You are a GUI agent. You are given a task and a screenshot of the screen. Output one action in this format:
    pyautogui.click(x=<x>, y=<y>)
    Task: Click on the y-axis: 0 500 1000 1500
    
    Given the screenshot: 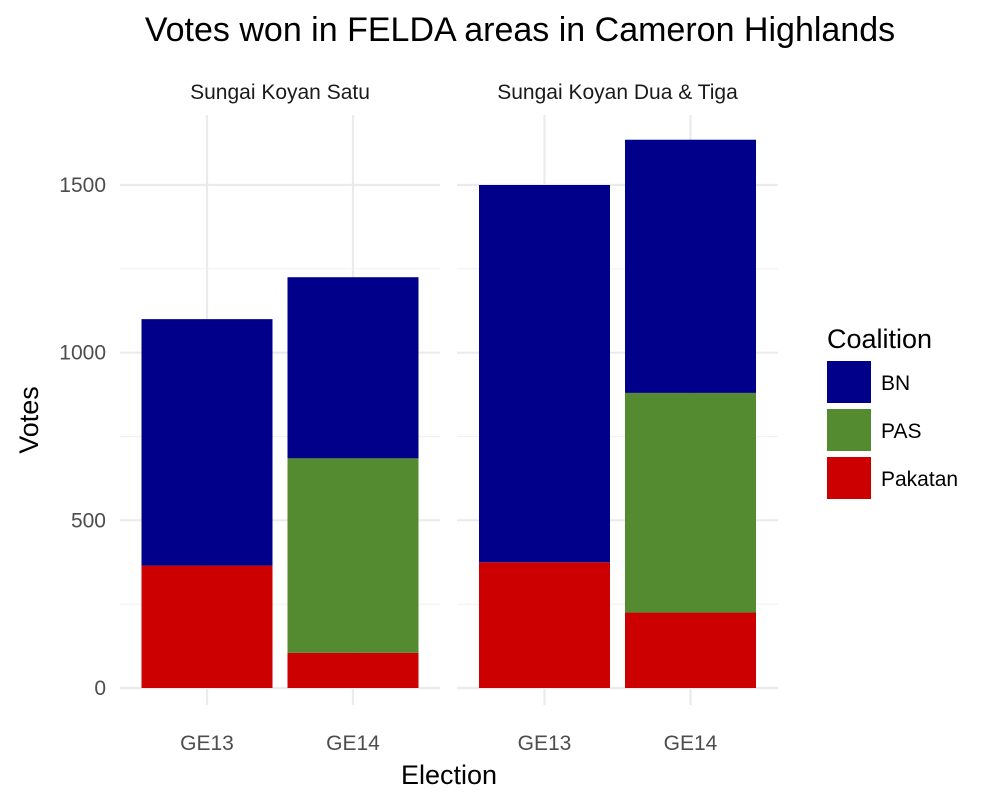 What is the action you would take?
    pyautogui.click(x=82, y=437)
    